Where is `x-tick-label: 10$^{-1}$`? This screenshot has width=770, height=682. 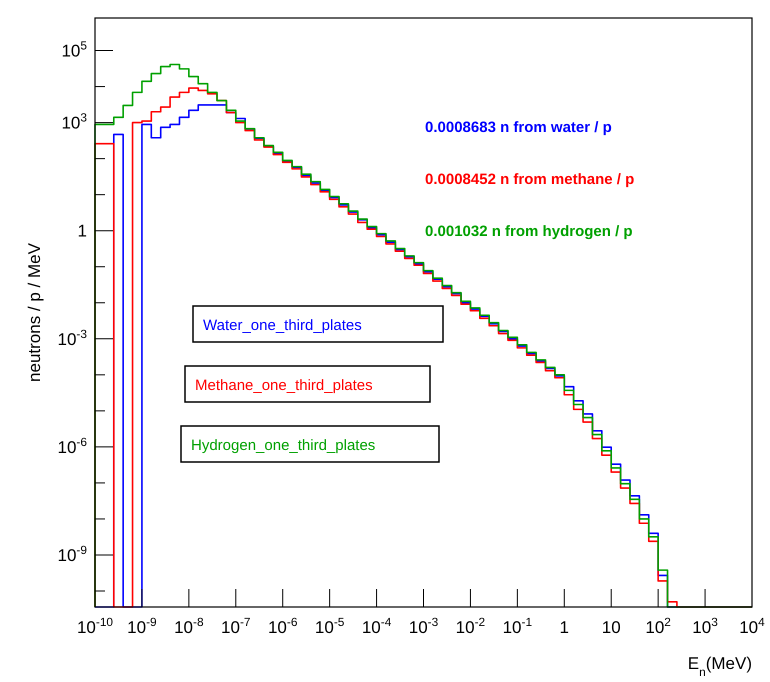 x-tick-label: 10$^{-1}$ is located at coordinates (517, 626).